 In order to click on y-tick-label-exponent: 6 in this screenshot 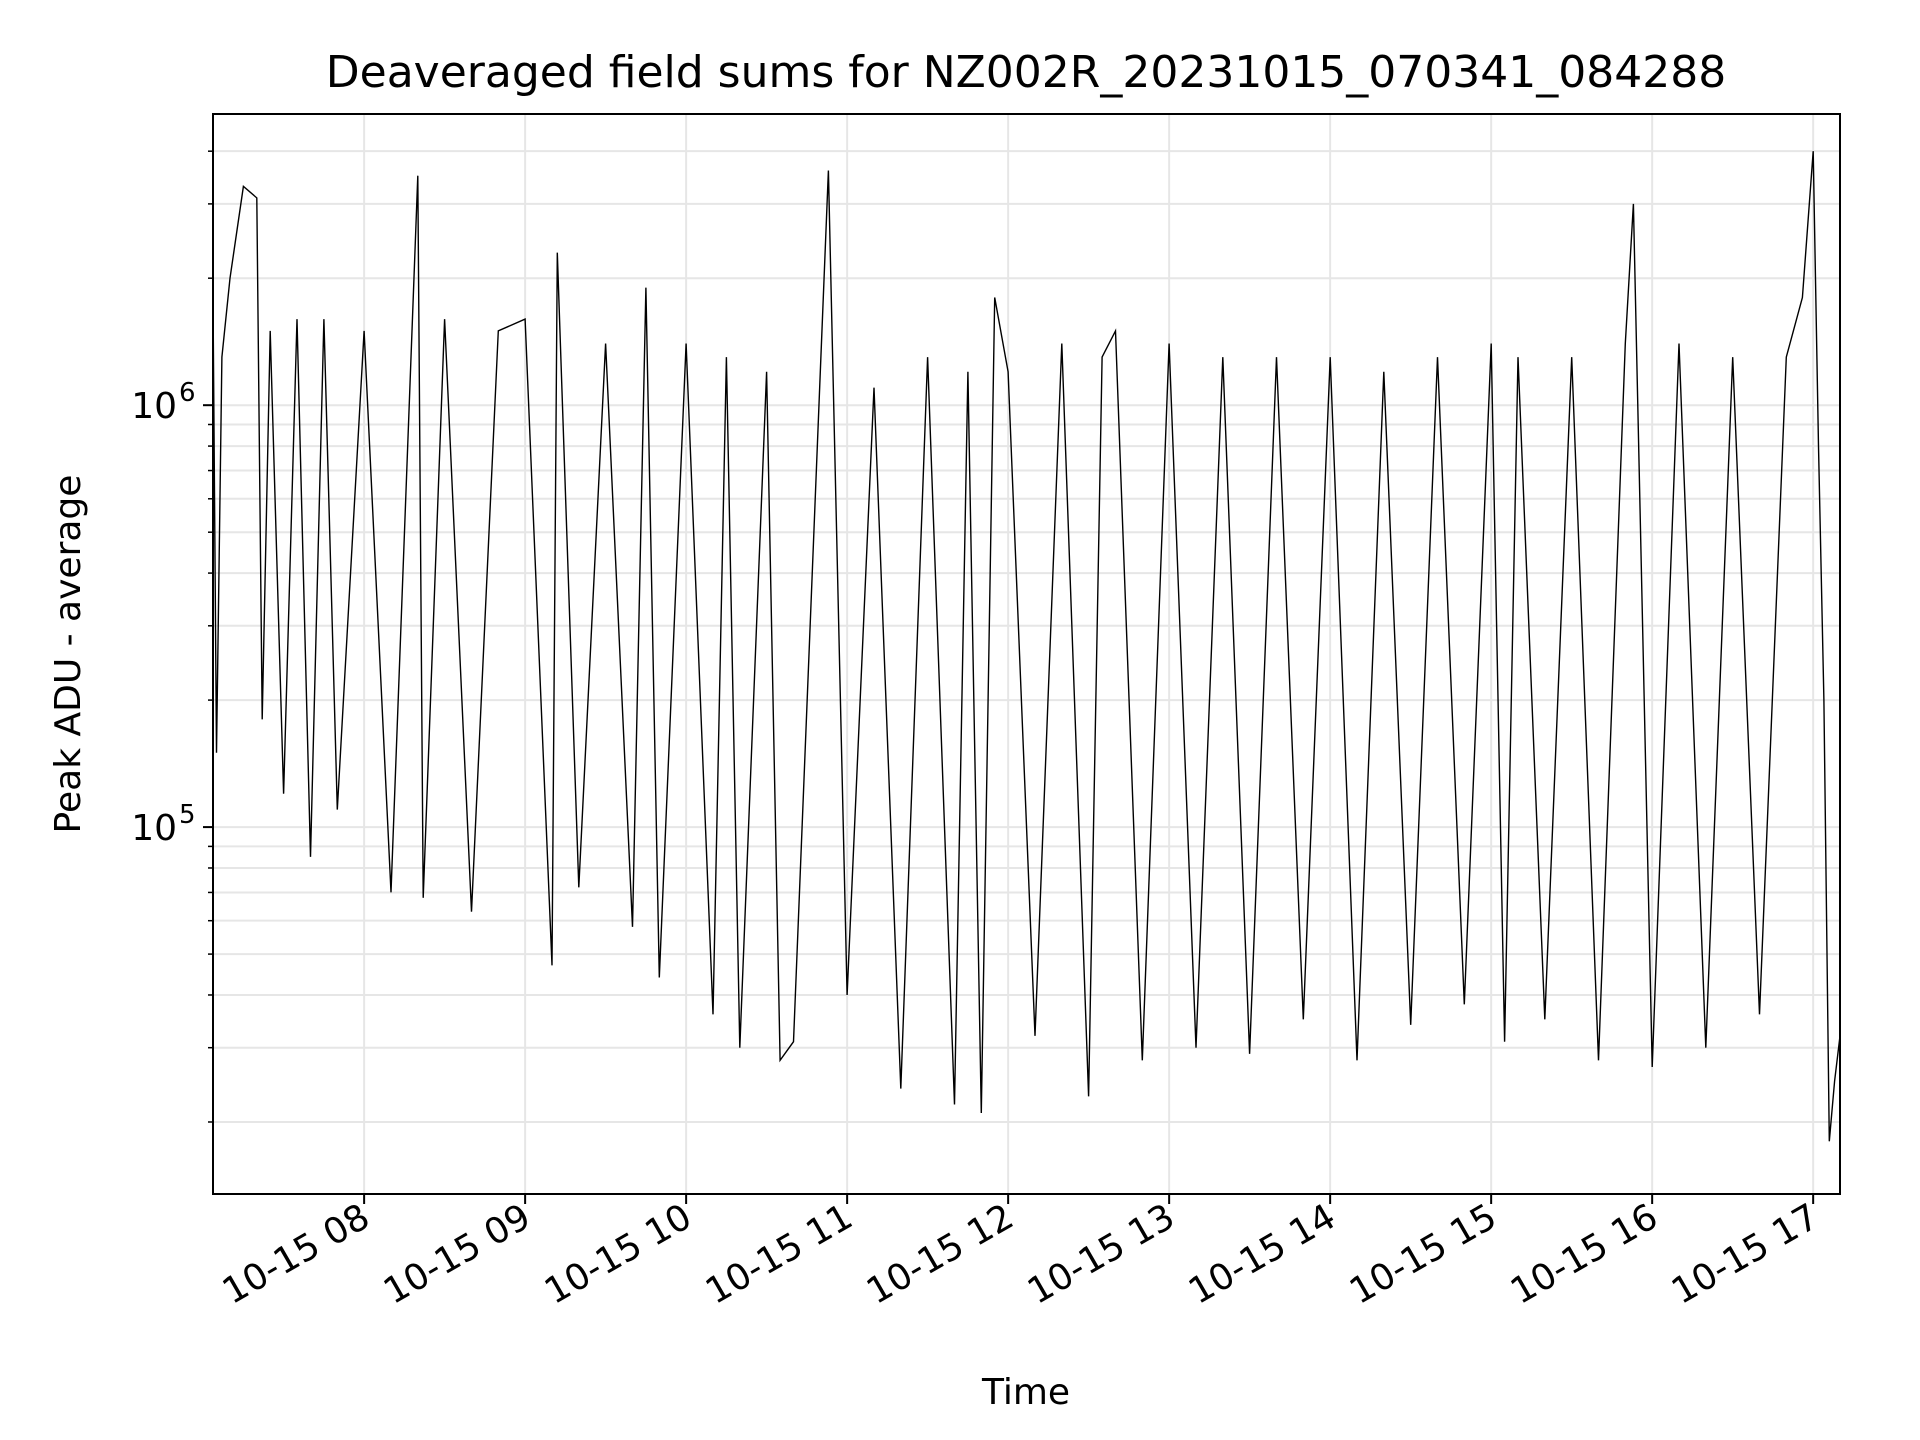, I will do `click(187, 393)`.